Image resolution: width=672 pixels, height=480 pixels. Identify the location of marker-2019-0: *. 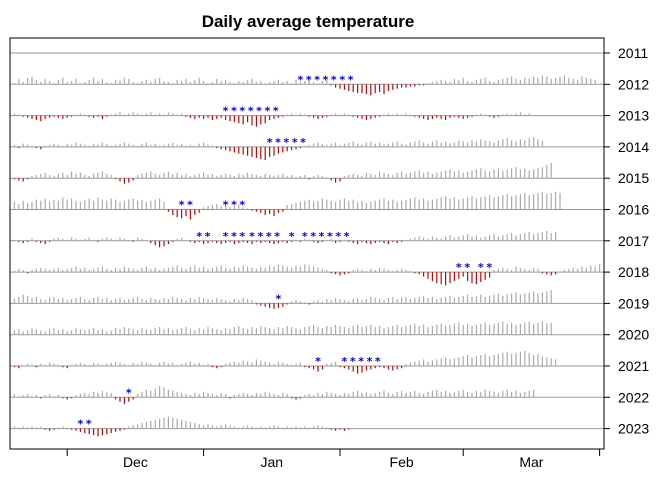
(279, 298).